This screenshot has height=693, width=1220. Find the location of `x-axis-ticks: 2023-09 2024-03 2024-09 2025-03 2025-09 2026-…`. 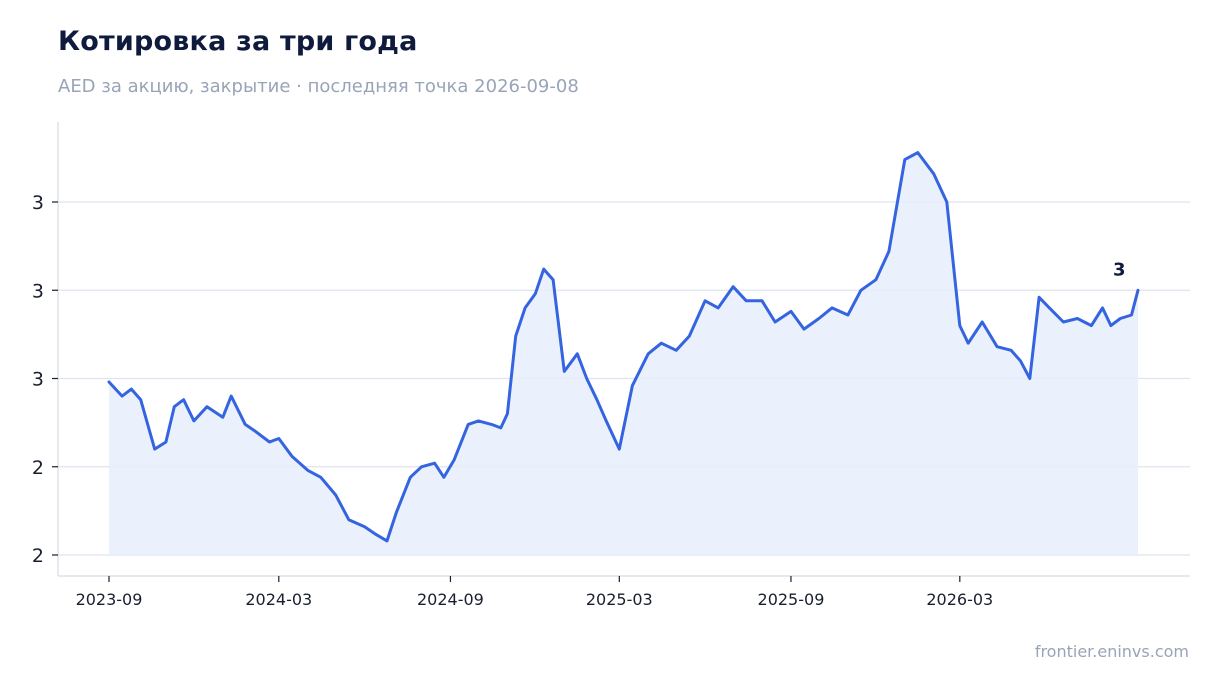

x-axis-ticks: 2023-09 2024-03 2024-09 2025-03 2025-09 2026-… is located at coordinates (534, 592).